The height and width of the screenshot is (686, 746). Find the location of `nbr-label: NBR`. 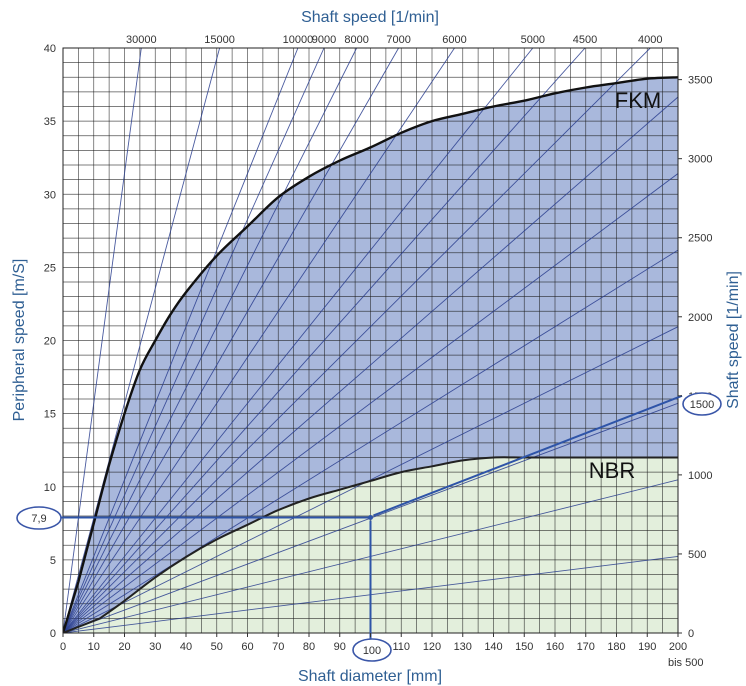

nbr-label: NBR is located at coordinates (612, 470).